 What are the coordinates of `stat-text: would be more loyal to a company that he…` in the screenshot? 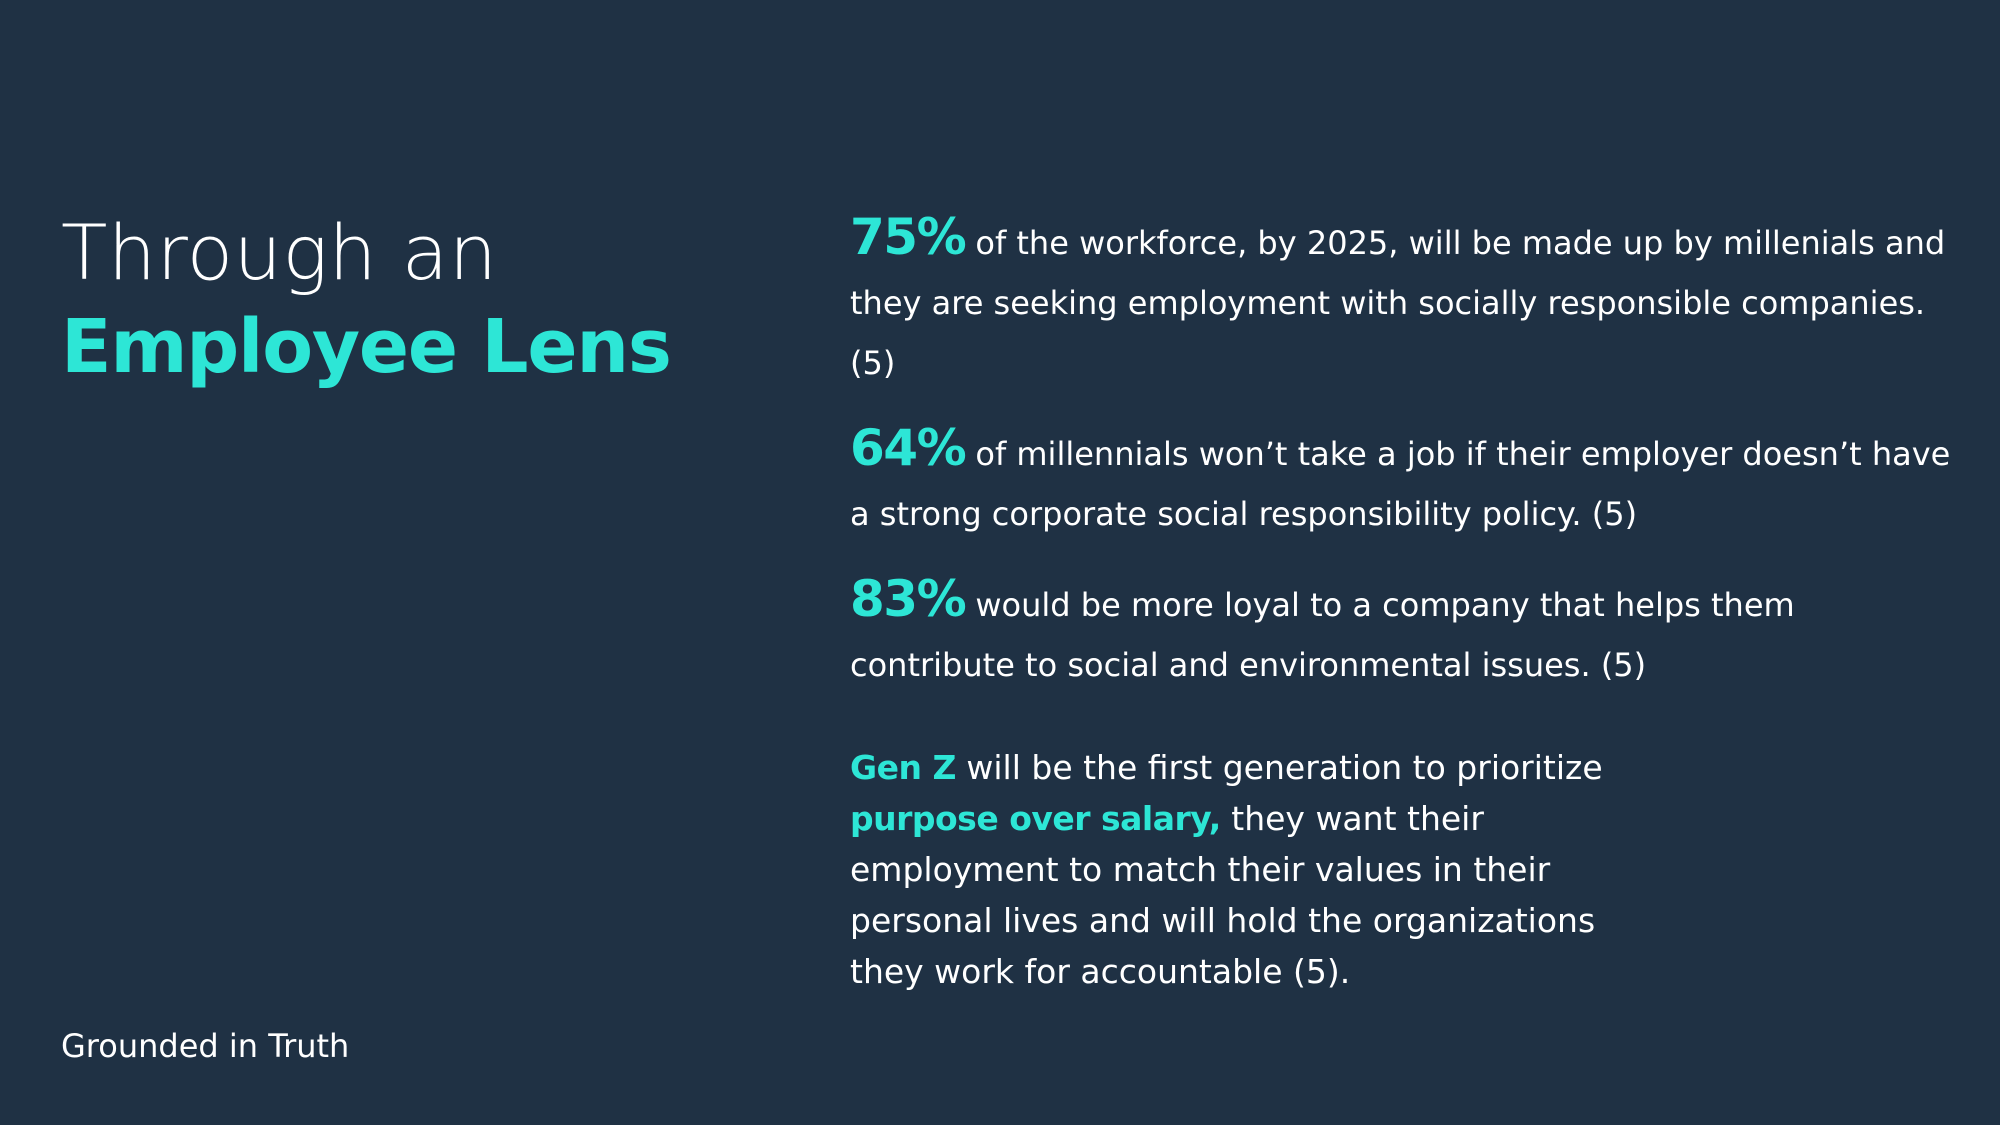 It's located at (1322, 635).